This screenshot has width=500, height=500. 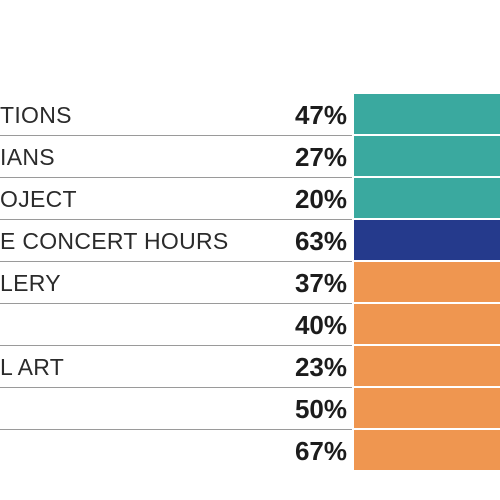 What do you see at coordinates (320, 115) in the screenshot?
I see `value-label: 47%` at bounding box center [320, 115].